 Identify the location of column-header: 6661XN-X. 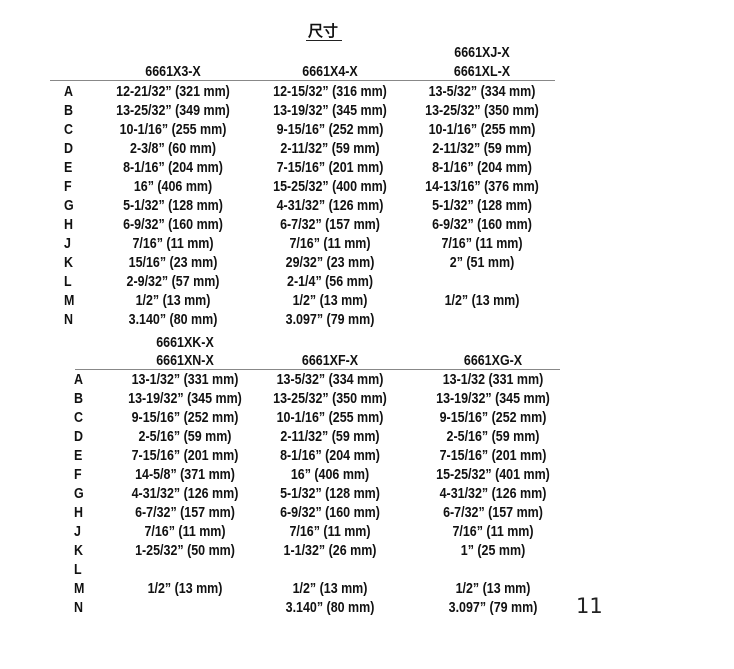
(185, 361).